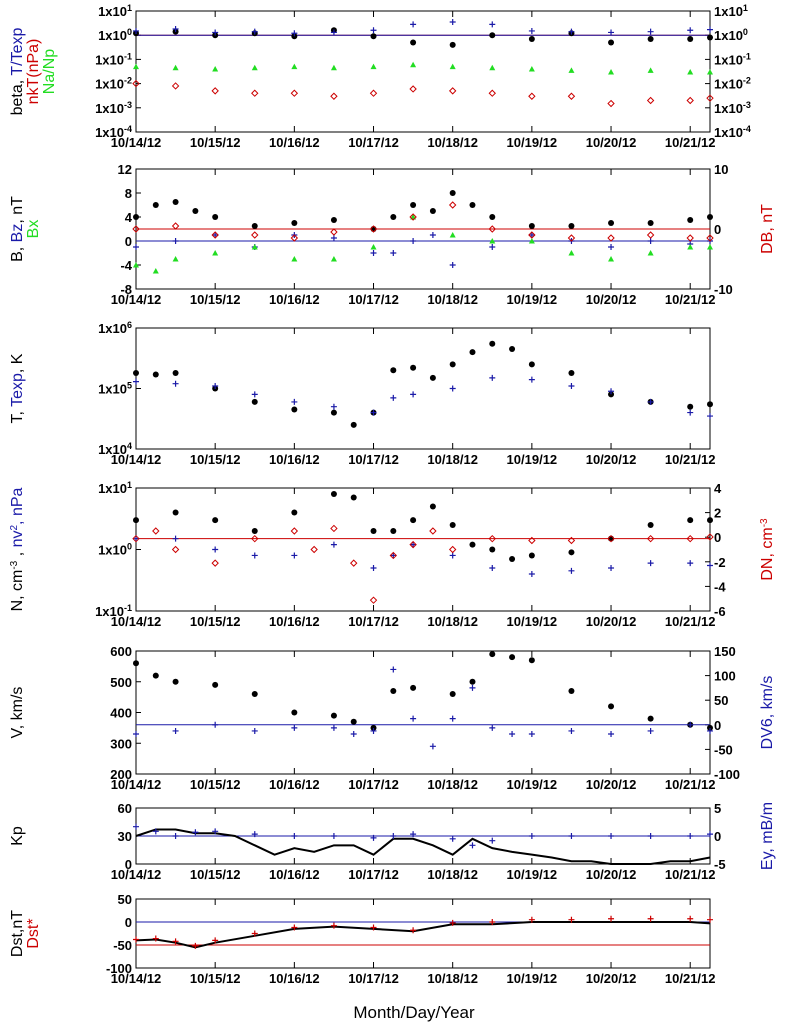 The width and height of the screenshot is (791, 1024). I want to click on y-axis-label: V, km/s, so click(17, 713).